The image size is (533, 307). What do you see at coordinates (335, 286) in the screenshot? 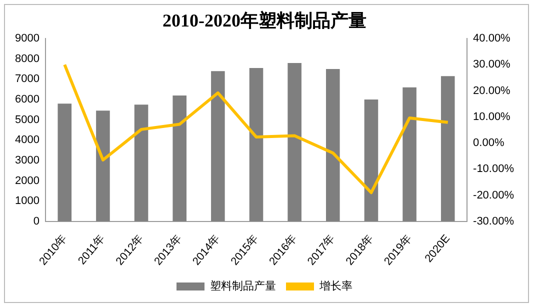
I see `legend-label: 增长率` at bounding box center [335, 286].